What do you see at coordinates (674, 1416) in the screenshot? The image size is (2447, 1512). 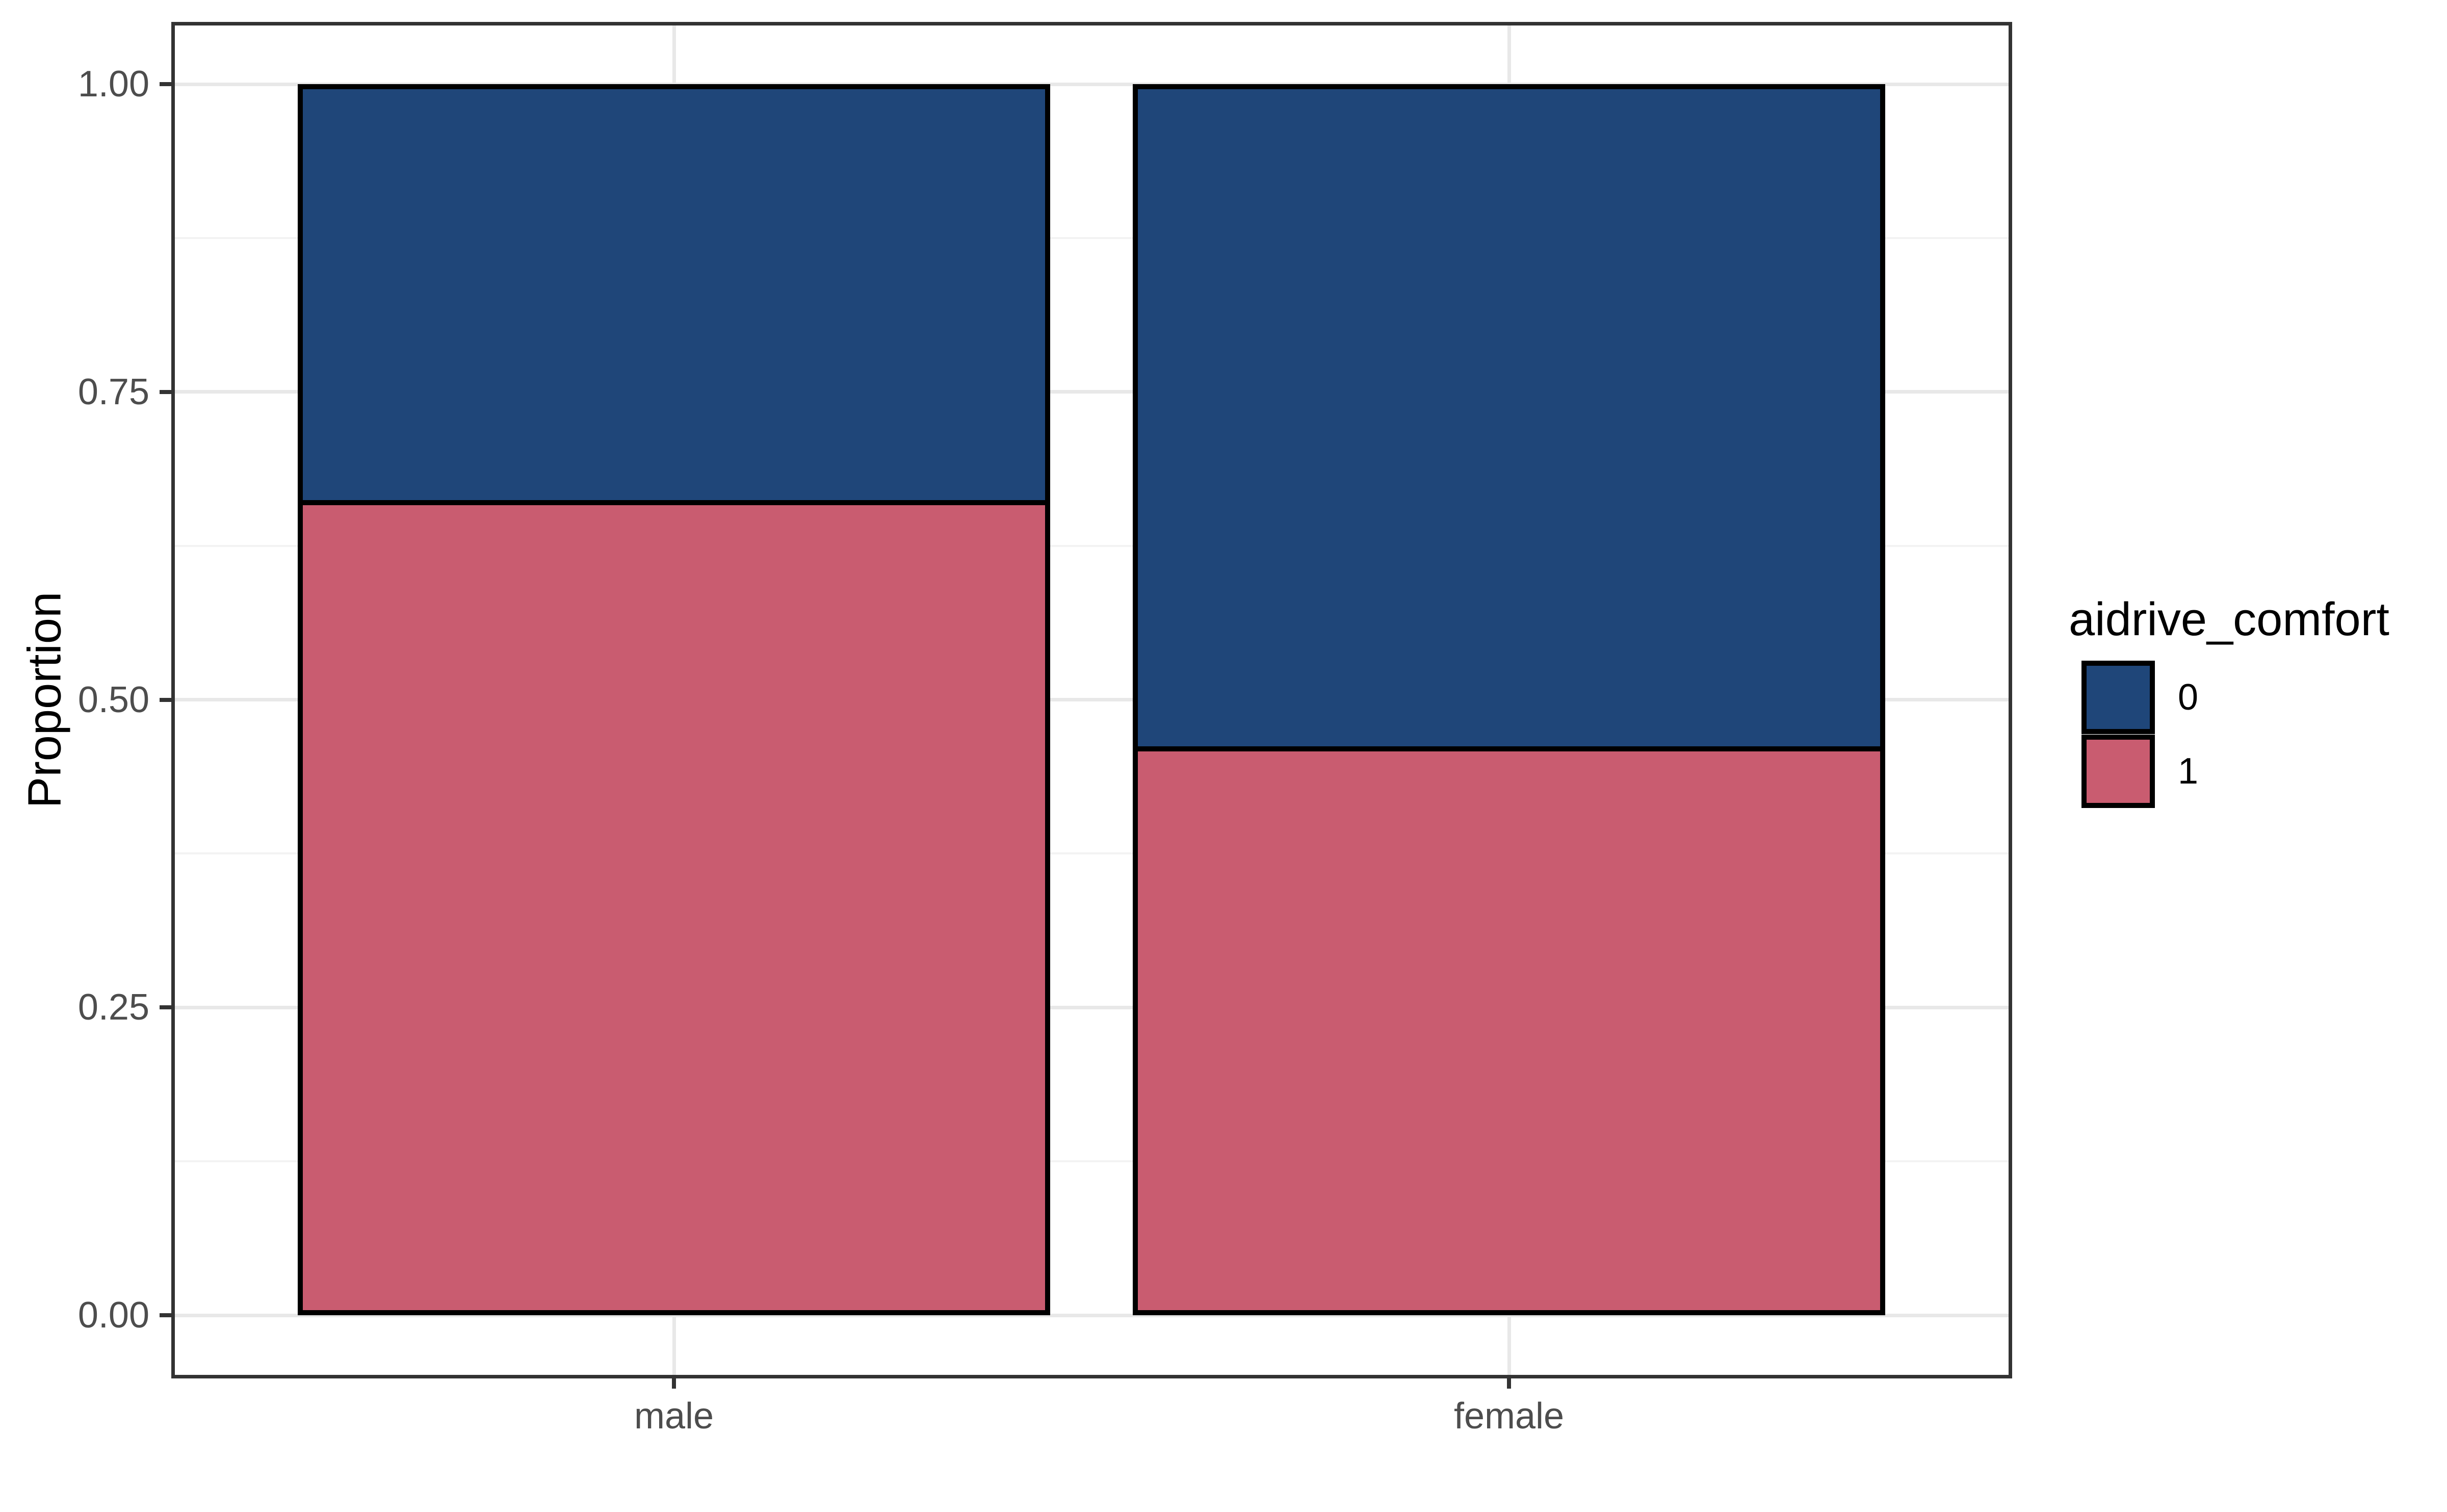 I see `x-tick-label-male: male` at bounding box center [674, 1416].